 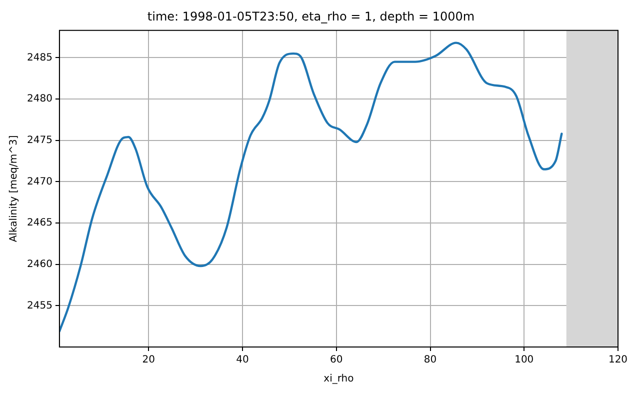 What do you see at coordinates (430, 360) in the screenshot?
I see `x-tick-label: 80` at bounding box center [430, 360].